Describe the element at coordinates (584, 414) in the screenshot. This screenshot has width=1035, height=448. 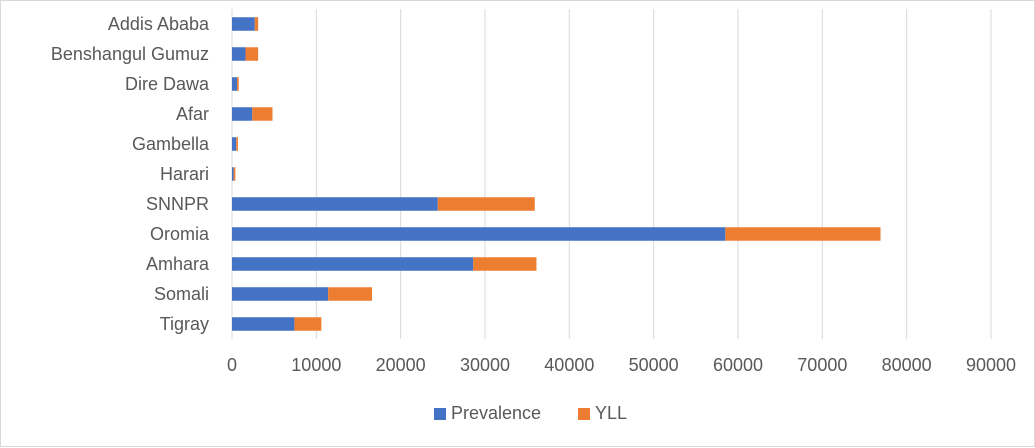
I see `legend-swatch-yll` at that location.